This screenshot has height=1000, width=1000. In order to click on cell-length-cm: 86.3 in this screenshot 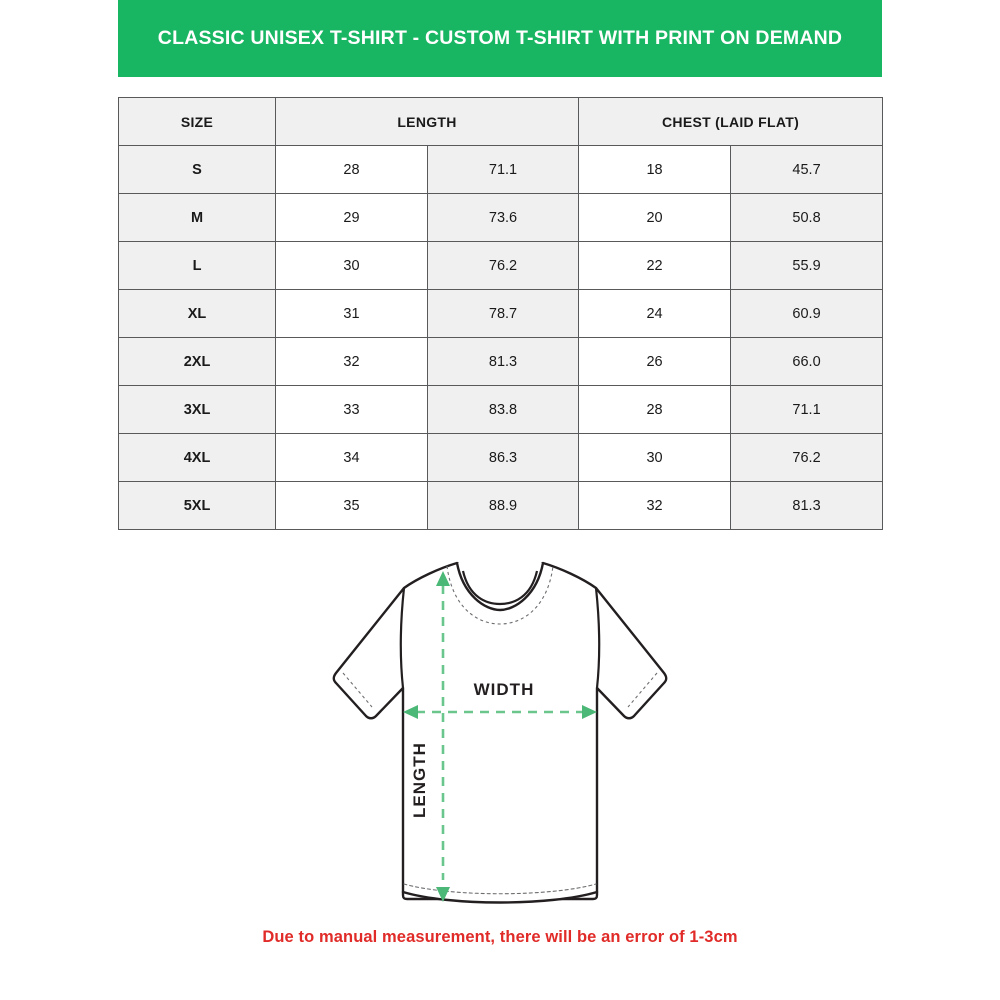, I will do `click(503, 457)`.